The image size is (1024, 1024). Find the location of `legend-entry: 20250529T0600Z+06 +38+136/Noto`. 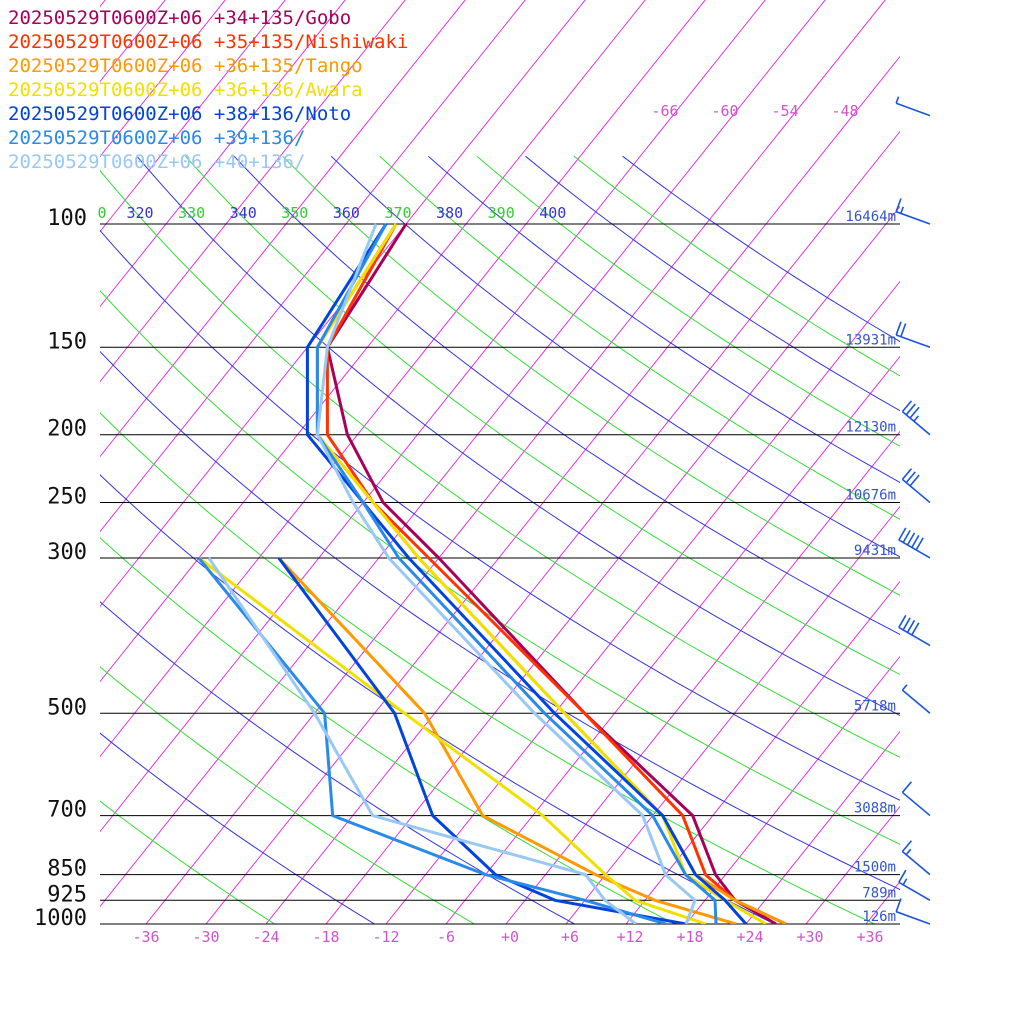

legend-entry: 20250529T0600Z+06 +38+136/Noto is located at coordinates (179, 114).